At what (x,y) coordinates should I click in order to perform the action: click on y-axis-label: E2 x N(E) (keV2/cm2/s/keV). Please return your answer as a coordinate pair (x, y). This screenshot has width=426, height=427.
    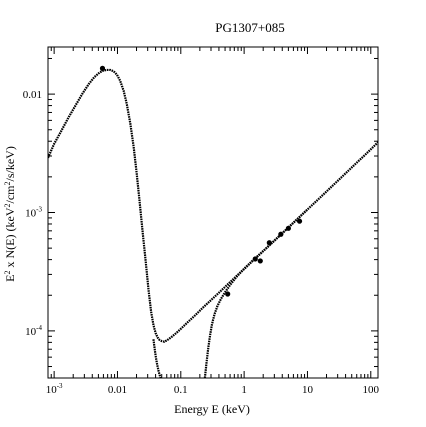
    Looking at the image, I should click on (10, 214).